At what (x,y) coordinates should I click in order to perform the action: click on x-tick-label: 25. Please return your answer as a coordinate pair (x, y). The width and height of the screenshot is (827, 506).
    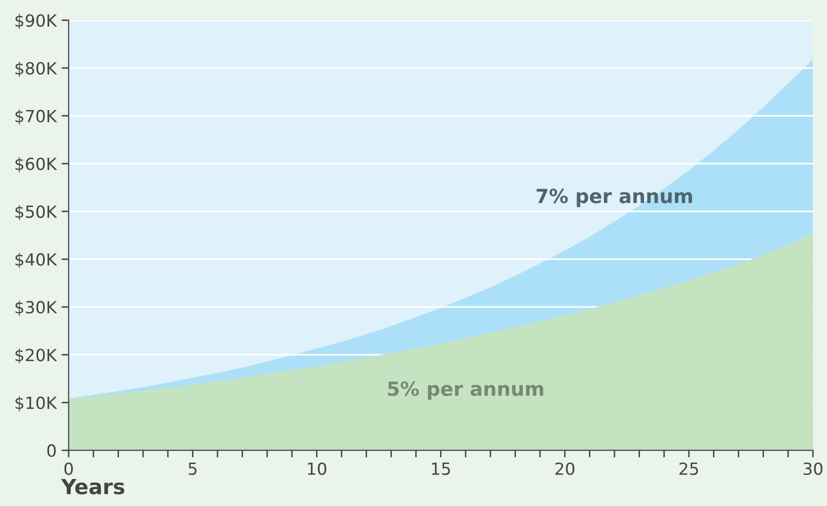
    Looking at the image, I should click on (689, 469).